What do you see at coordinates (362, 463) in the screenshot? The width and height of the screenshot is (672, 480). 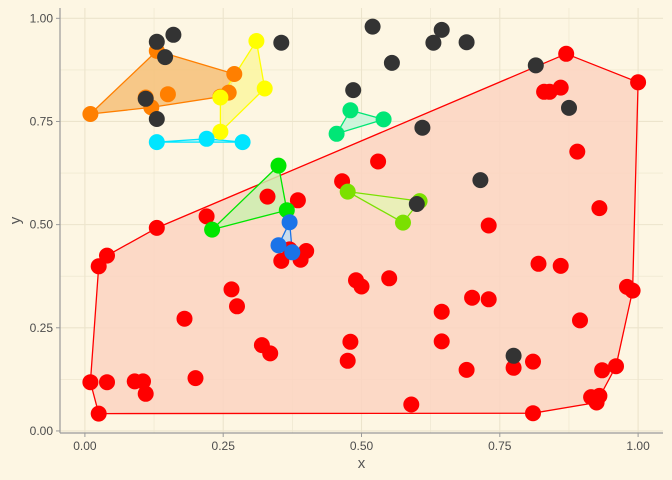 I see `x-axis-title: x` at bounding box center [362, 463].